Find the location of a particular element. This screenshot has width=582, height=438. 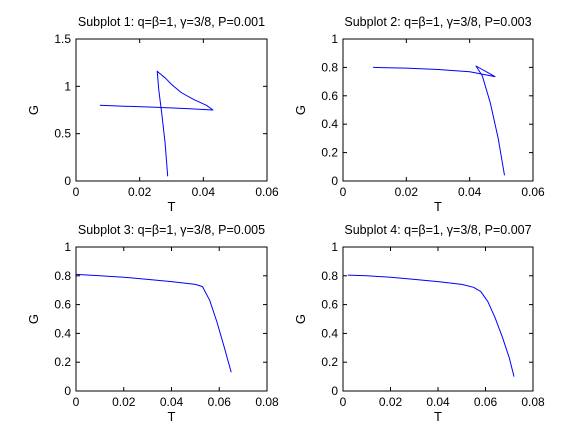

subplot-title: Subplot 2: q=β=1, γ=3/8, P=0.003 is located at coordinates (437, 22).